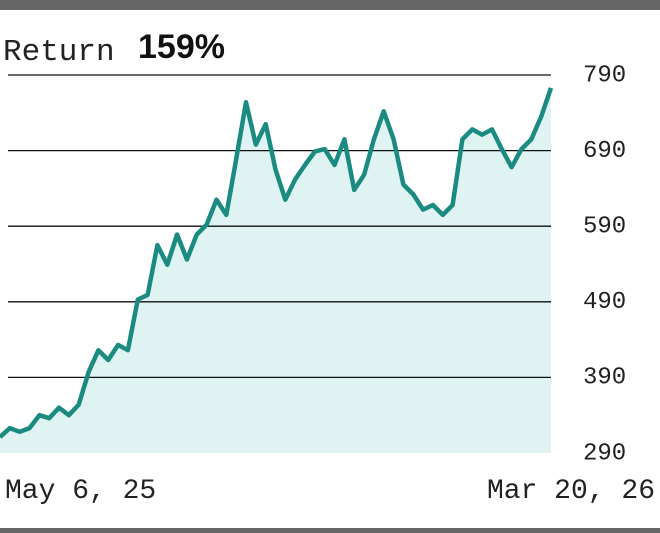  What do you see at coordinates (330, 5) in the screenshot?
I see `top-bar` at bounding box center [330, 5].